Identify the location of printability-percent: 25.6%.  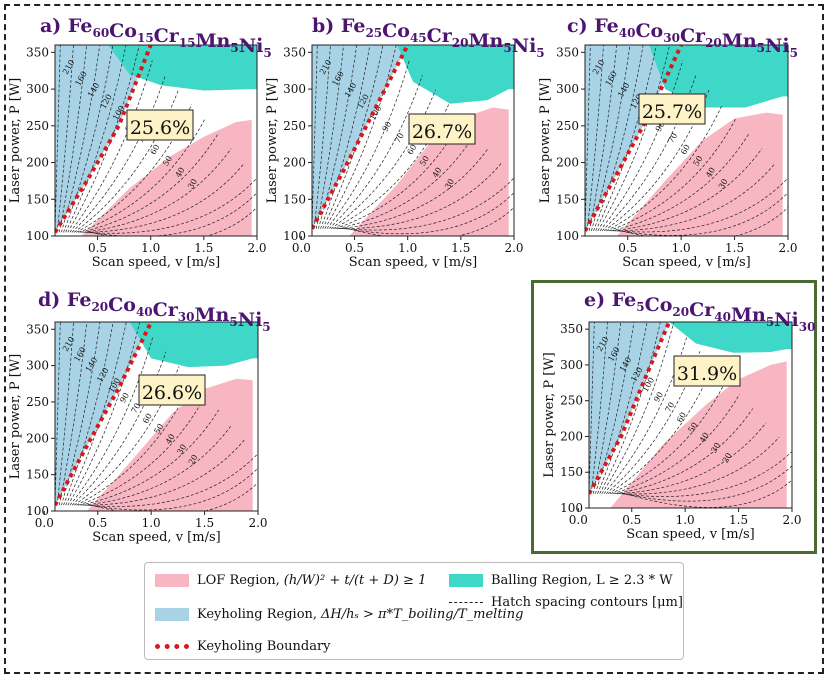
(160, 128).